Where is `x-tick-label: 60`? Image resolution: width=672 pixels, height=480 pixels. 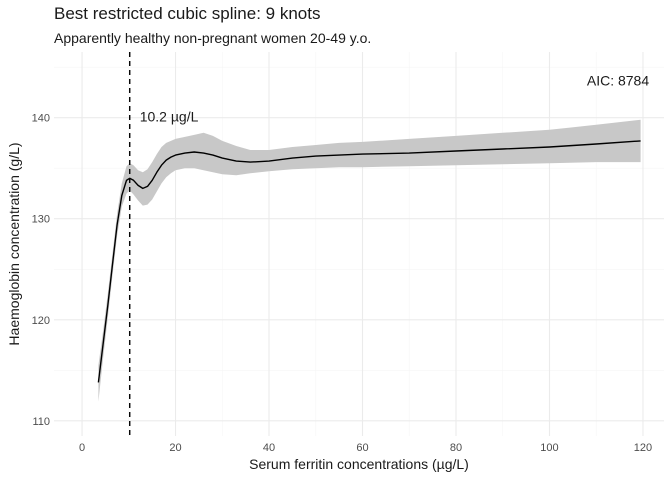 x-tick-label: 60 is located at coordinates (362, 448).